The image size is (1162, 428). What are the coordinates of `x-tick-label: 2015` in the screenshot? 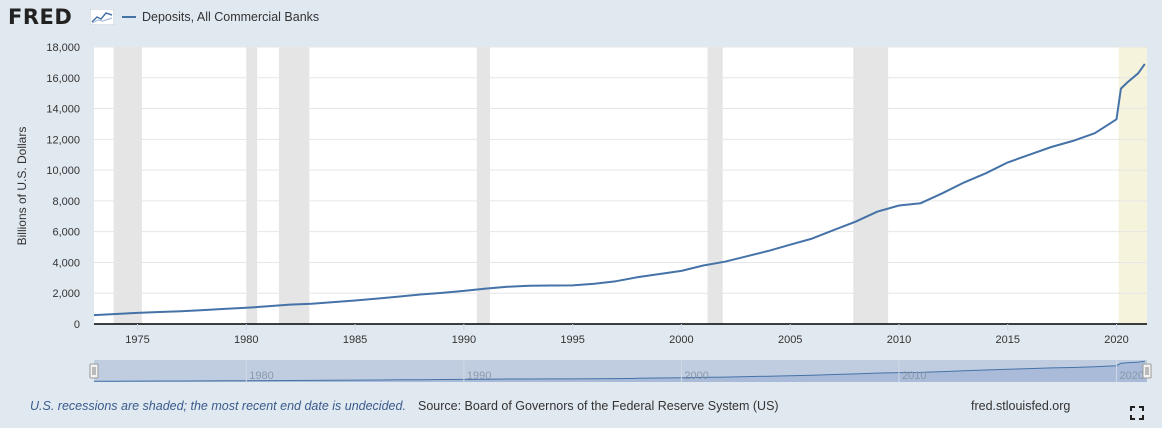 It's located at (1008, 340).